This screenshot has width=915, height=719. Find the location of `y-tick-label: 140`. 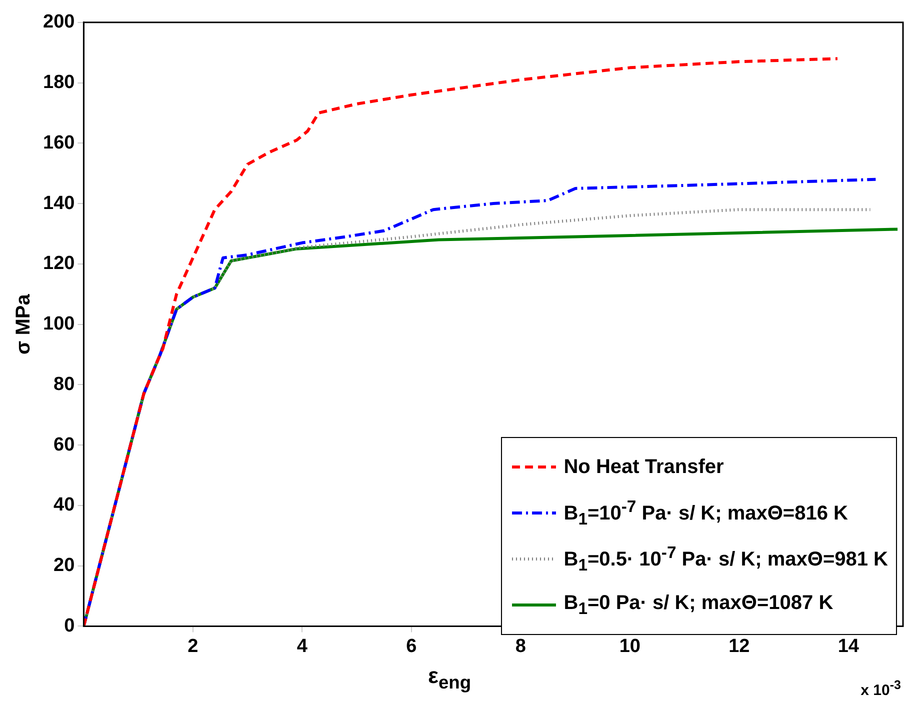

y-tick-label: 140 is located at coordinates (59, 203).